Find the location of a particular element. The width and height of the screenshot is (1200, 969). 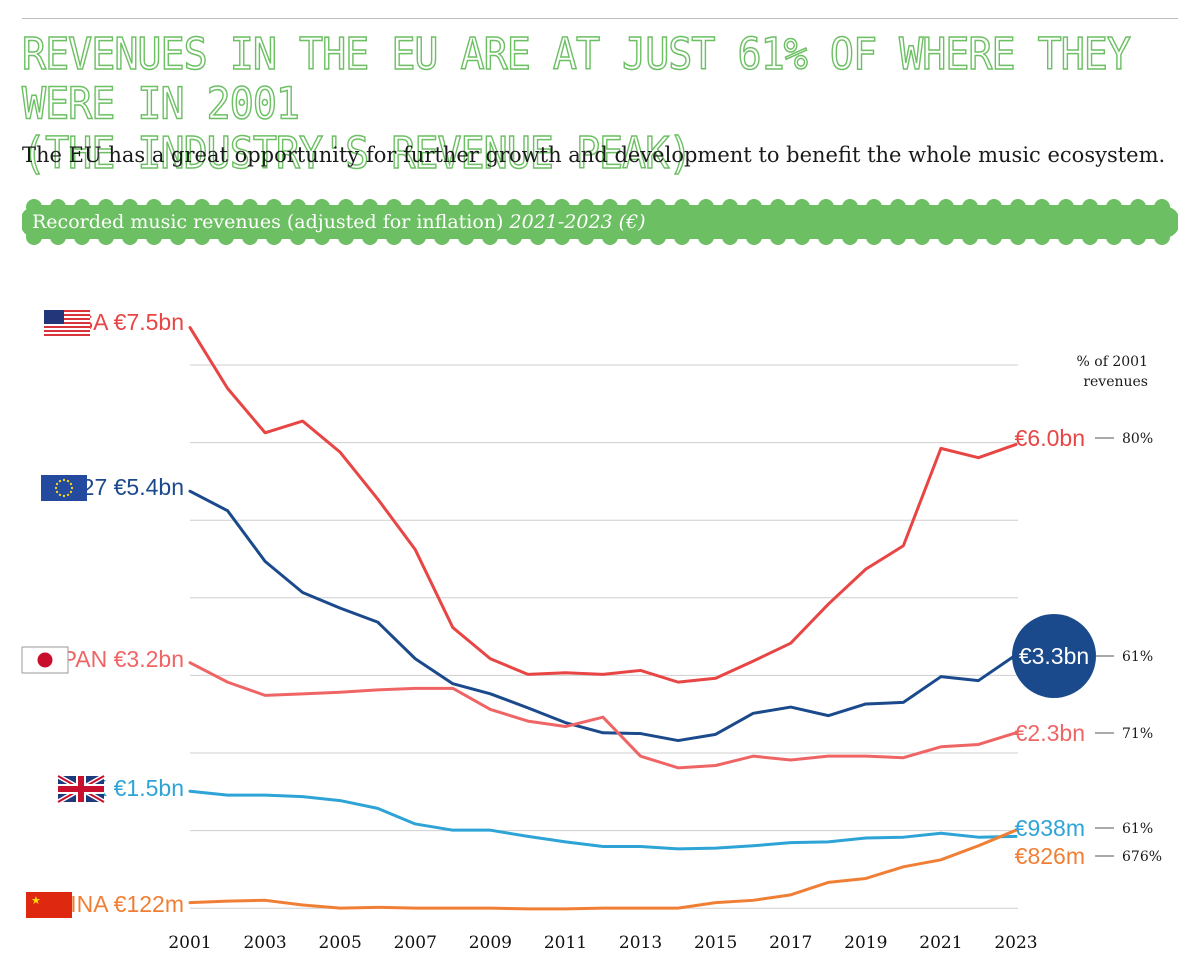

x-tick-label: 2011 is located at coordinates (565, 943).